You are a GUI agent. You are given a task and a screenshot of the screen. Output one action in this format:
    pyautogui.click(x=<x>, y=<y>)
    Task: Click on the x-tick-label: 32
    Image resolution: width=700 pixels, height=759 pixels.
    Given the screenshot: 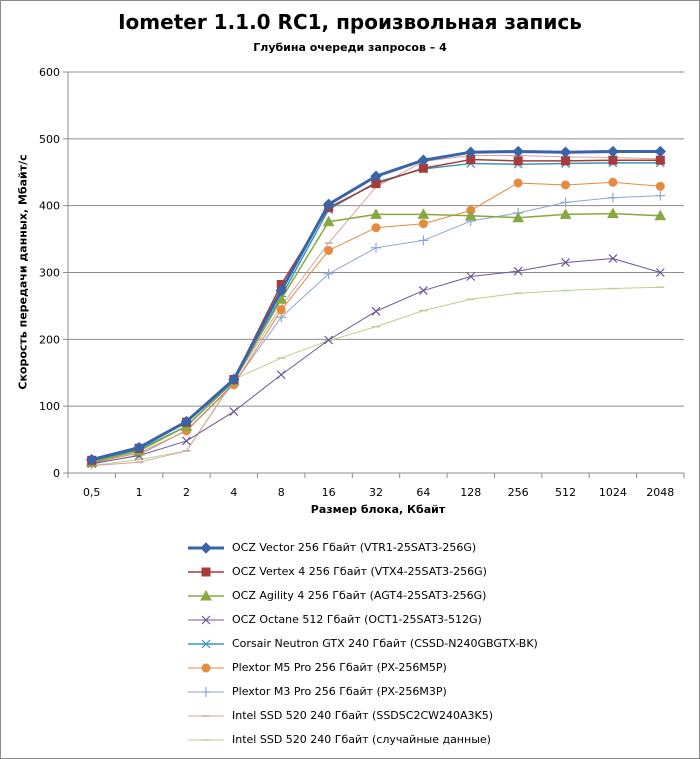 What is the action you would take?
    pyautogui.click(x=376, y=492)
    